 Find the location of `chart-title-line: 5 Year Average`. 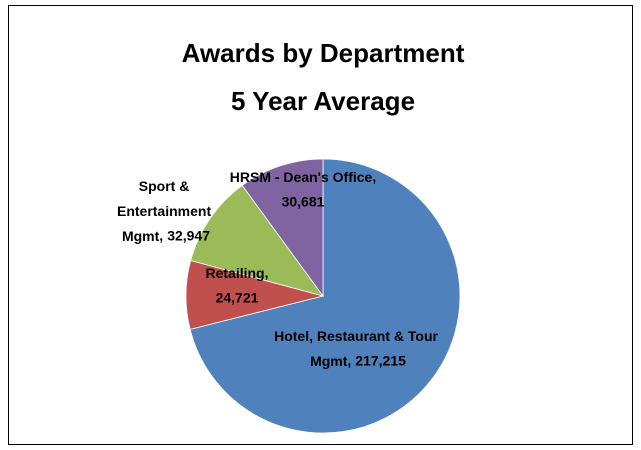

chart-title-line: 5 Year Average is located at coordinates (323, 101).